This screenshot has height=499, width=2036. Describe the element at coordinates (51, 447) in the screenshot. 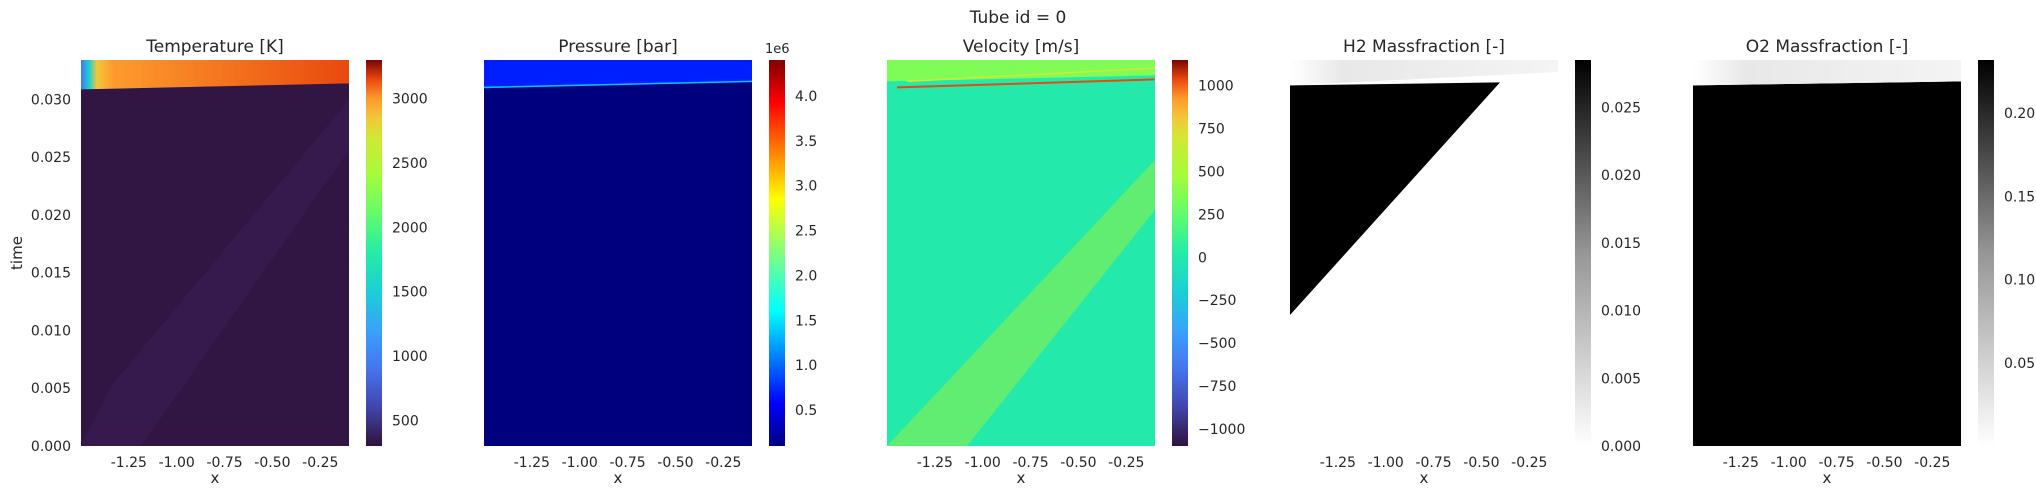

I see `y-tick-label: 0.000` at that location.